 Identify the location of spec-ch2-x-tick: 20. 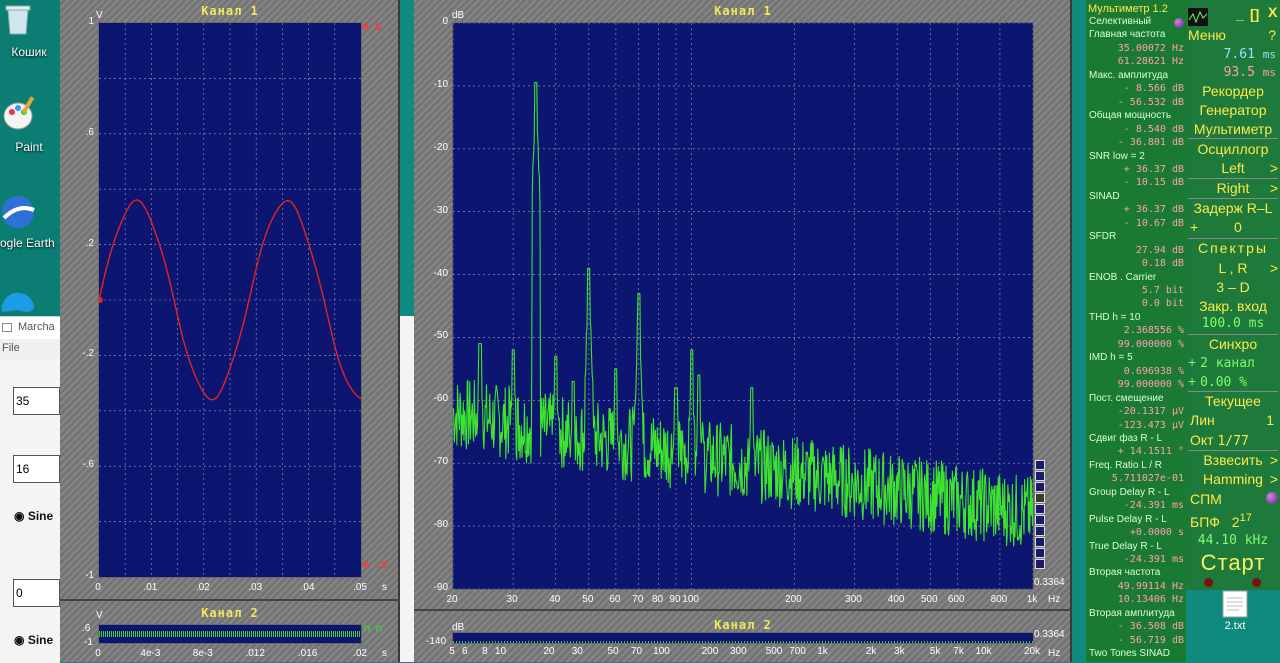
(549, 651).